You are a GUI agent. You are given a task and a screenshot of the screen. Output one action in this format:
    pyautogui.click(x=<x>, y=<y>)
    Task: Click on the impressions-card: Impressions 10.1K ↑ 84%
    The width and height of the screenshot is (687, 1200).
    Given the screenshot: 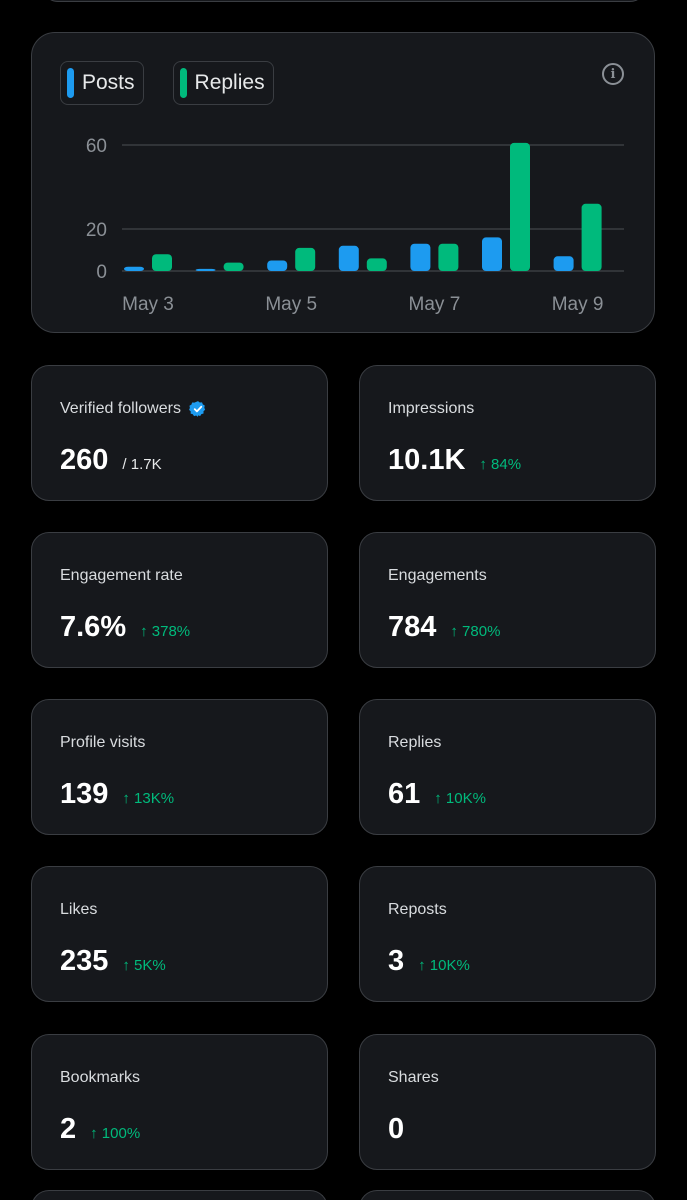 What is the action you would take?
    pyautogui.click(x=507, y=433)
    